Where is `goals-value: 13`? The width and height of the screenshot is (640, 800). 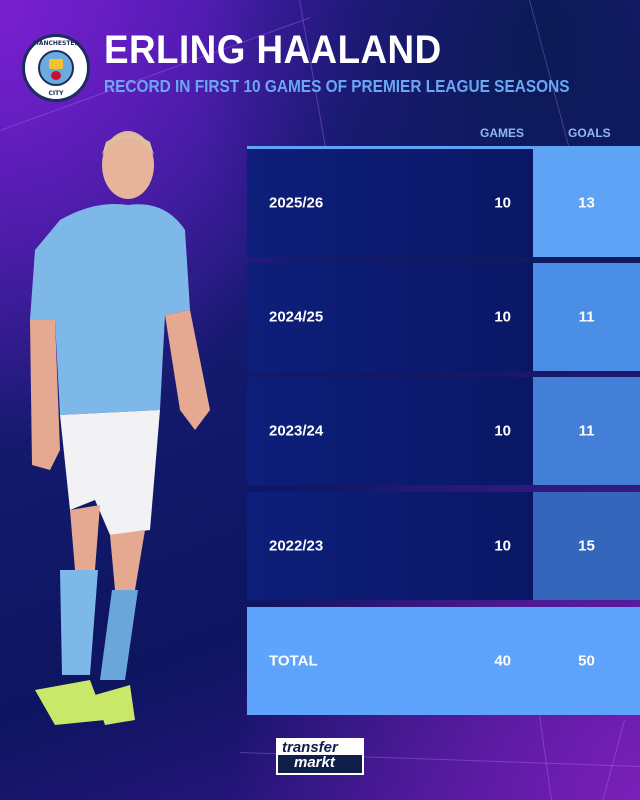
goals-value: 13 is located at coordinates (586, 203).